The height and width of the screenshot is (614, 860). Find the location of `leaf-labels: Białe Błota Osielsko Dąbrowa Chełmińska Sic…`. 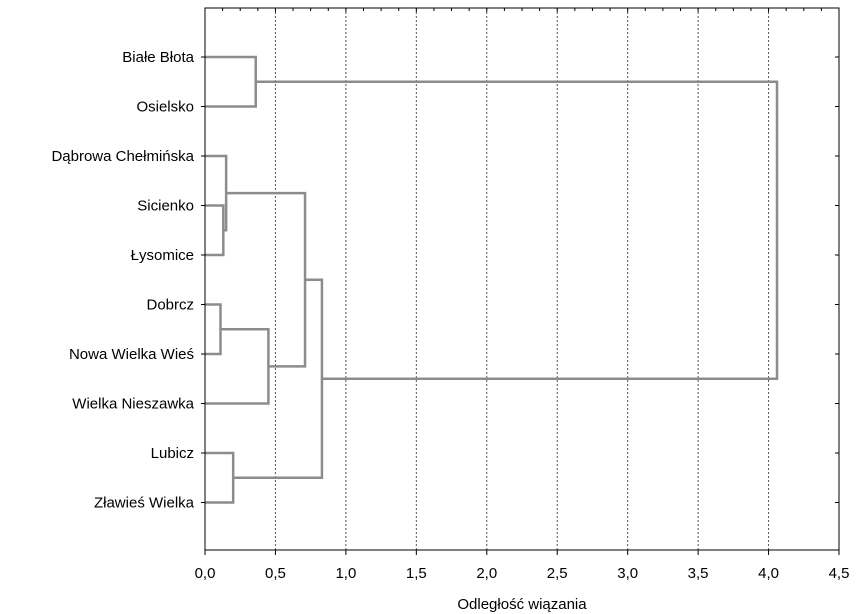

leaf-labels: Białe Błota Osielsko Dąbrowa Chełmińska Sic… is located at coordinates (122, 280).